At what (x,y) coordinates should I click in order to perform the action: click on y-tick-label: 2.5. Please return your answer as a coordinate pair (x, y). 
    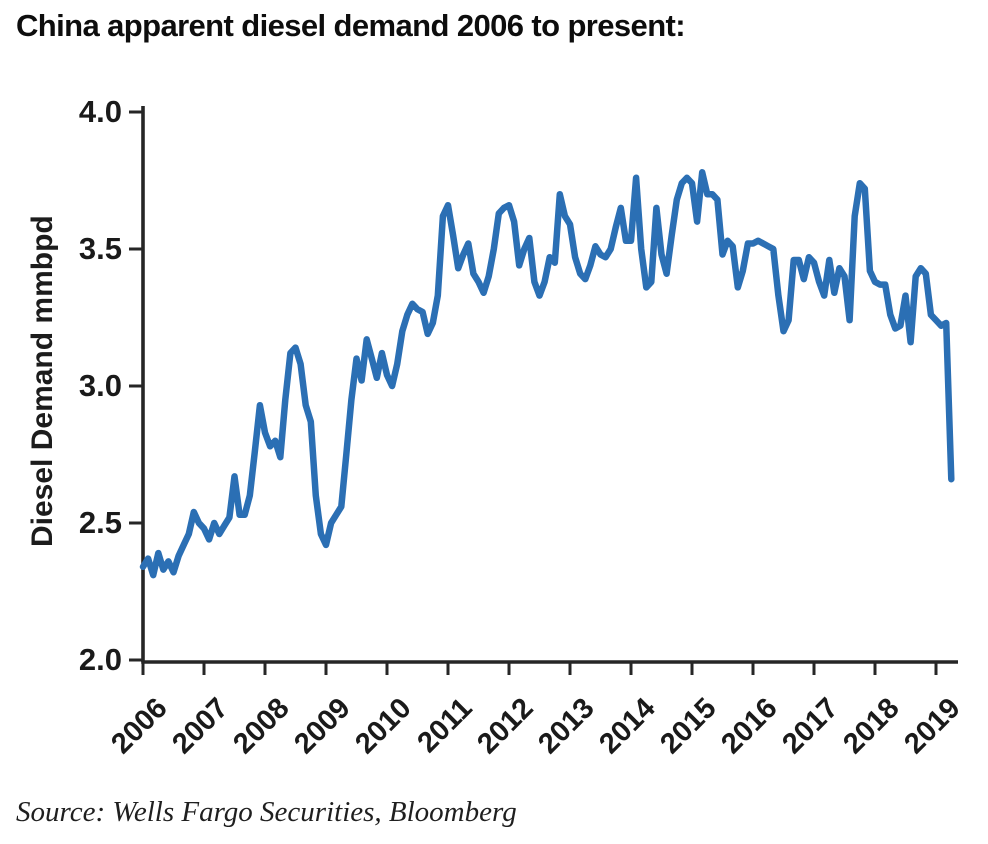
    Looking at the image, I should click on (100, 522).